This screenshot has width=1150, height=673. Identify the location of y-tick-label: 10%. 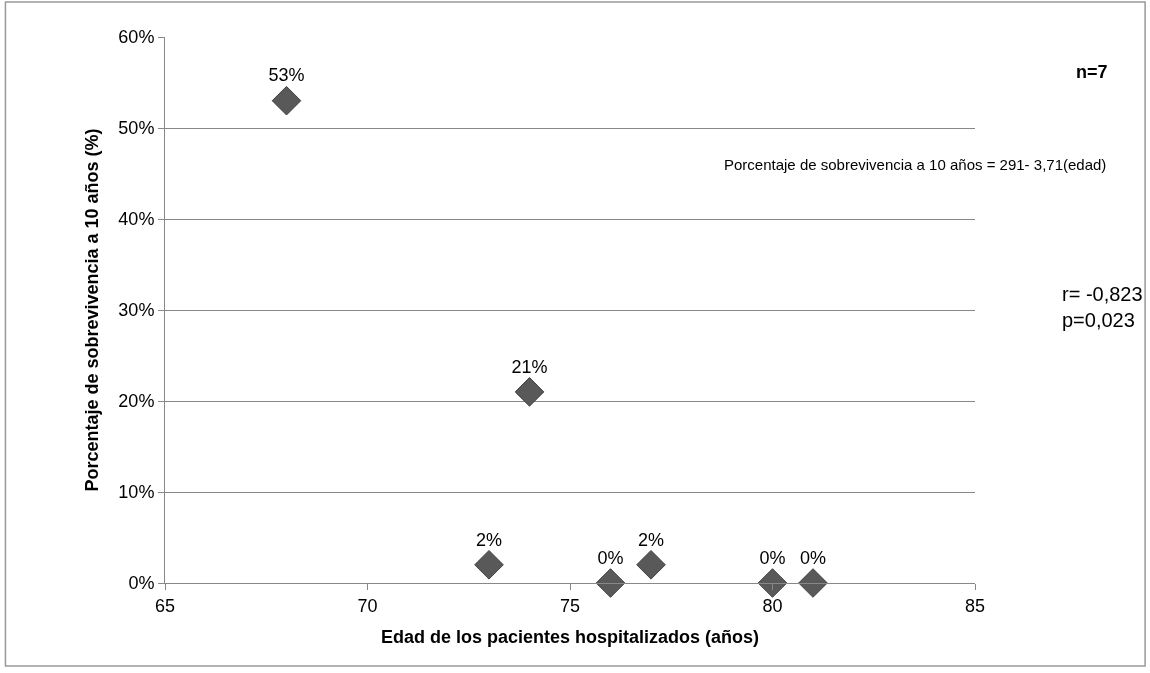
(136, 492).